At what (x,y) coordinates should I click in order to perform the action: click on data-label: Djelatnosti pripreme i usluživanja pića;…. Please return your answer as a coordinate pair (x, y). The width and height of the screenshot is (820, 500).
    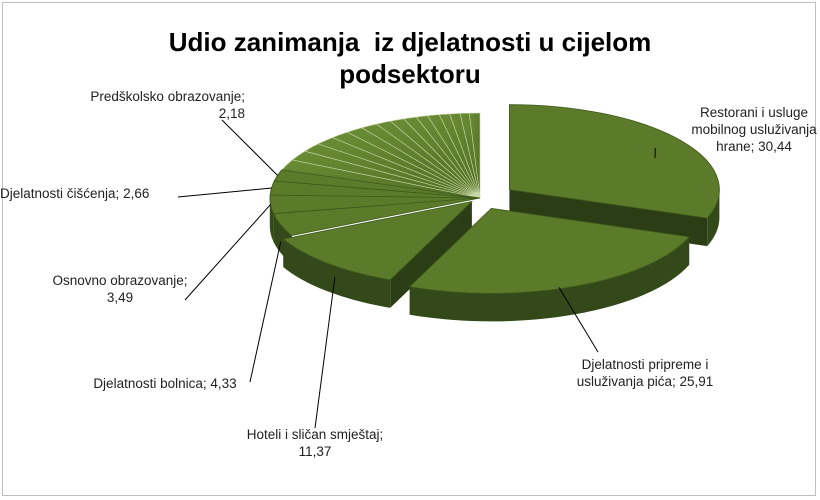
    Looking at the image, I should click on (645, 373).